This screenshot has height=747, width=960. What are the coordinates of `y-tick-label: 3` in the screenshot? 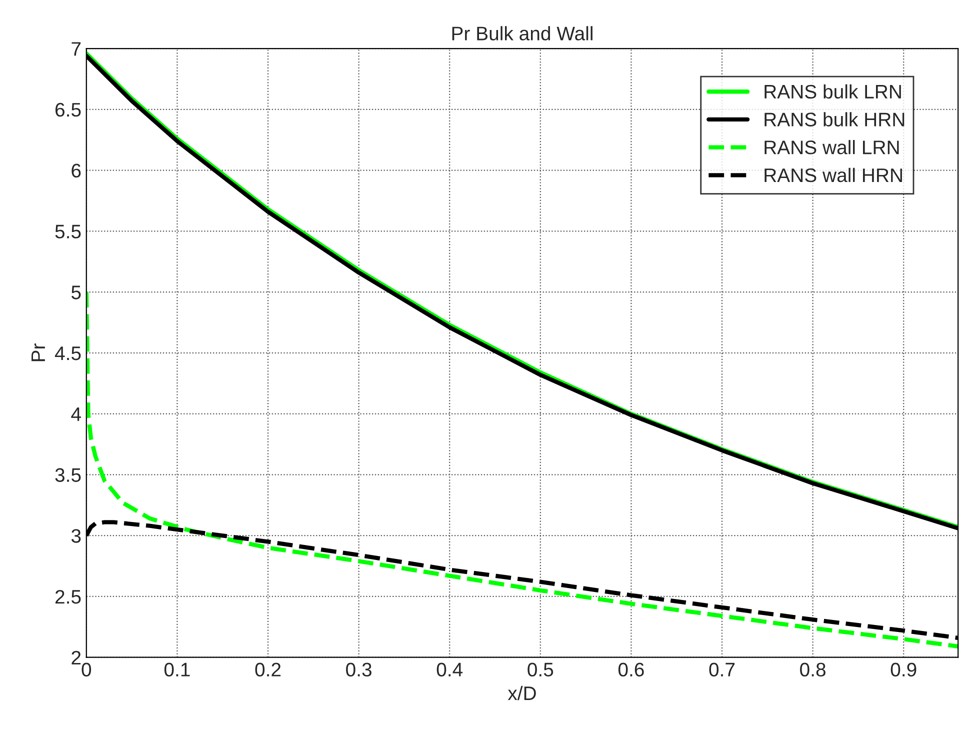 It's located at (76, 536).